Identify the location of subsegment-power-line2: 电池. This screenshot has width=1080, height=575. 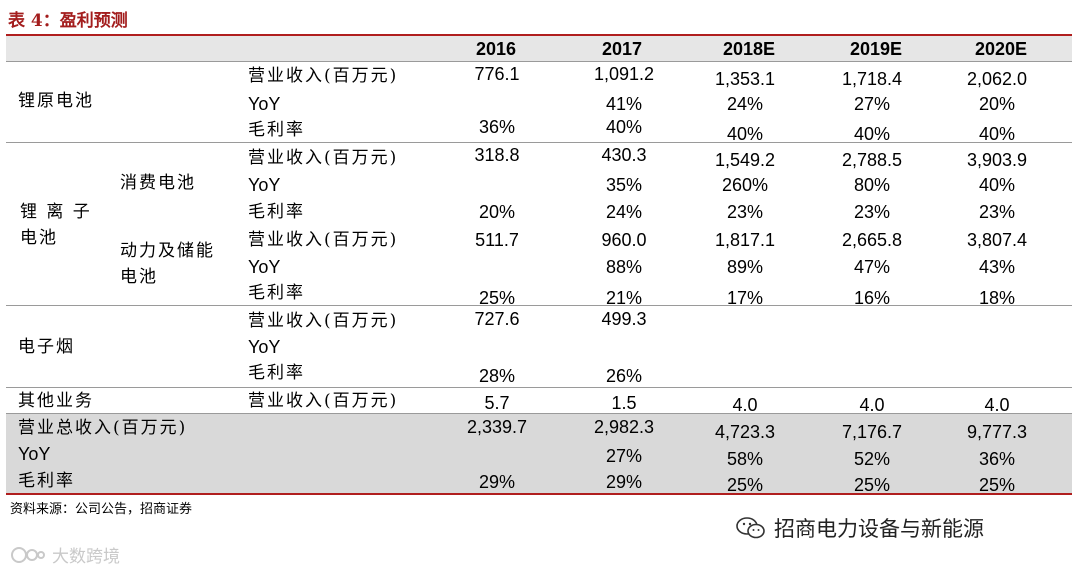
(139, 277).